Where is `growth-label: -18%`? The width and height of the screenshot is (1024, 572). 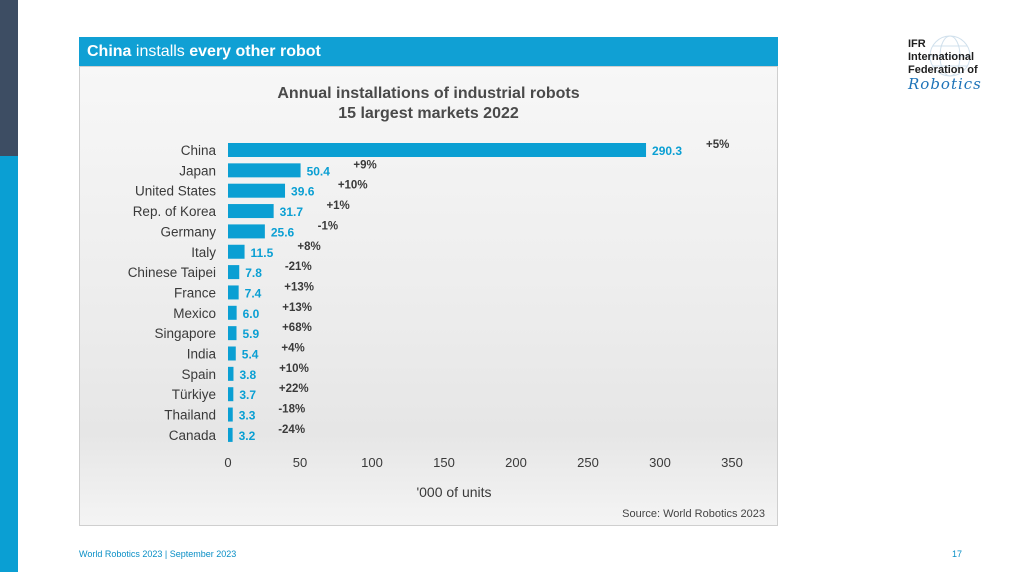 growth-label: -18% is located at coordinates (291, 410).